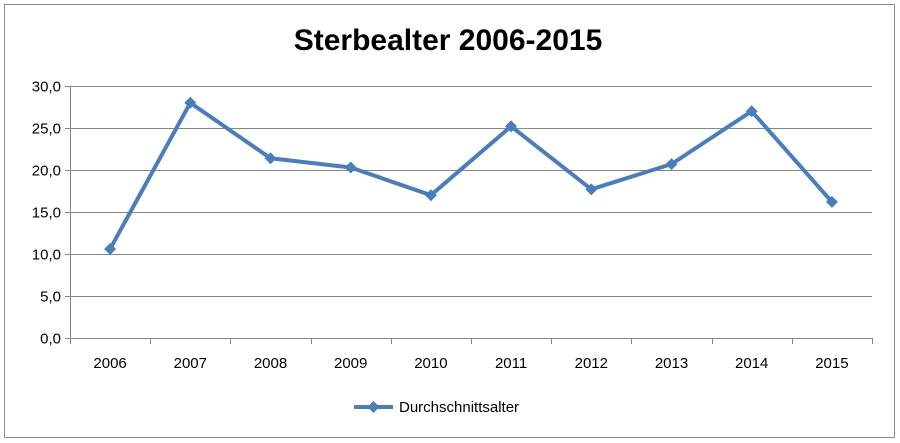  I want to click on x-tick-label: 2013, so click(671, 363).